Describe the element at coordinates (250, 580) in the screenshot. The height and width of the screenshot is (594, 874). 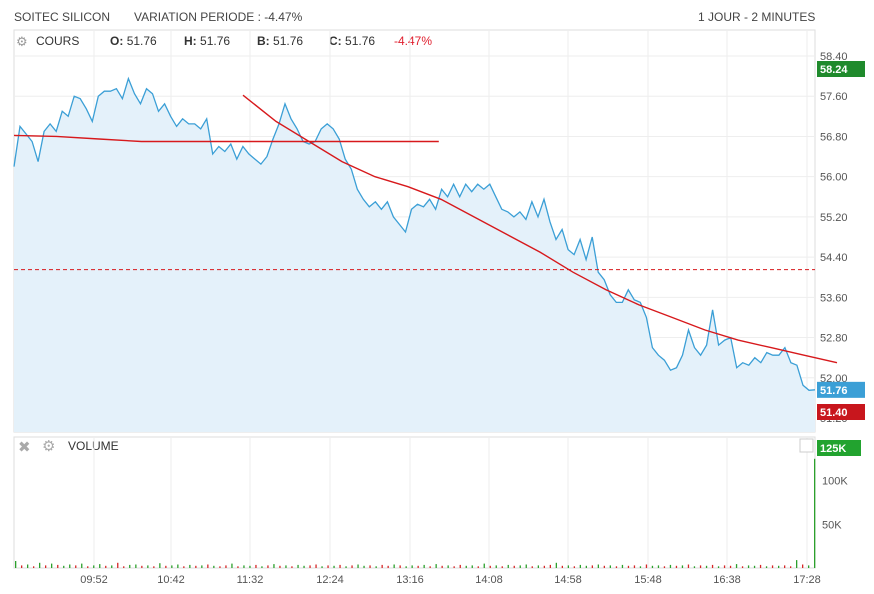
I see `time-tick-label: 11:32` at that location.